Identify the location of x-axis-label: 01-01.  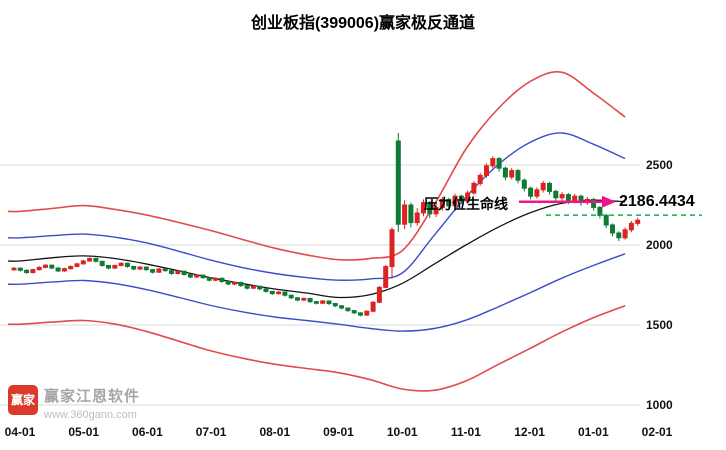
(593, 432).